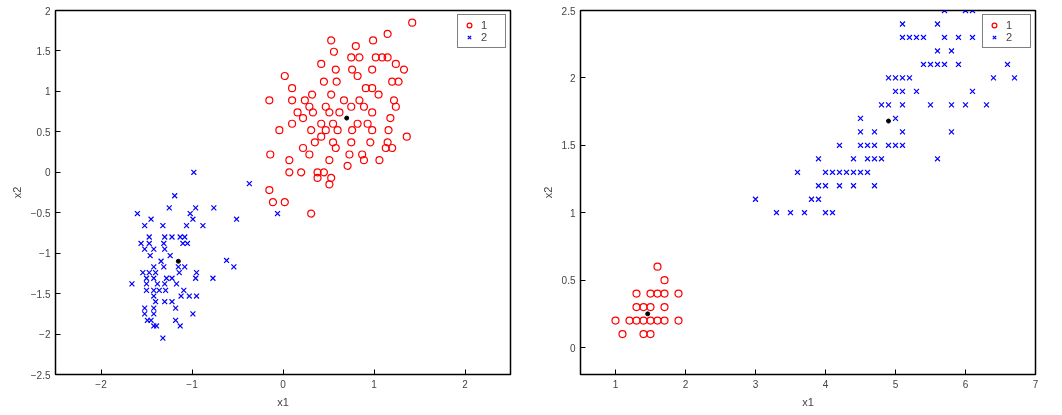 The height and width of the screenshot is (415, 1062). Describe the element at coordinates (825, 384) in the screenshot. I see `x-tick-label: 4` at that location.